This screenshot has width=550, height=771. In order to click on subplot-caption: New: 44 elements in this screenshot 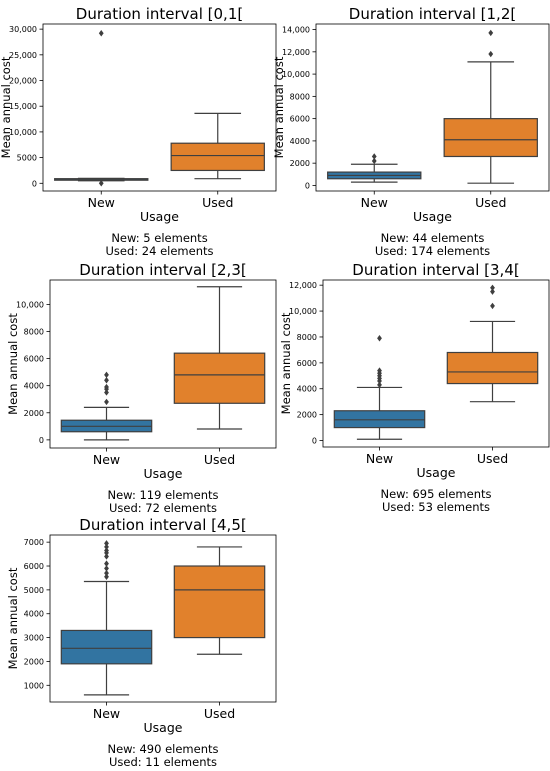, I will do `click(433, 238)`.